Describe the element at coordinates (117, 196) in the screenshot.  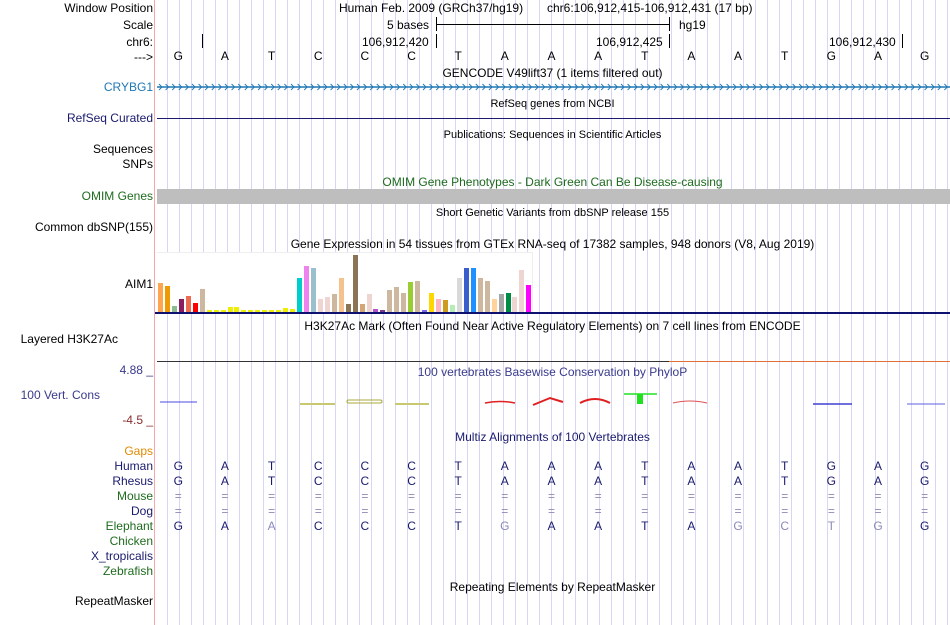
I see `track-label-omim: OMIM Genes` at that location.